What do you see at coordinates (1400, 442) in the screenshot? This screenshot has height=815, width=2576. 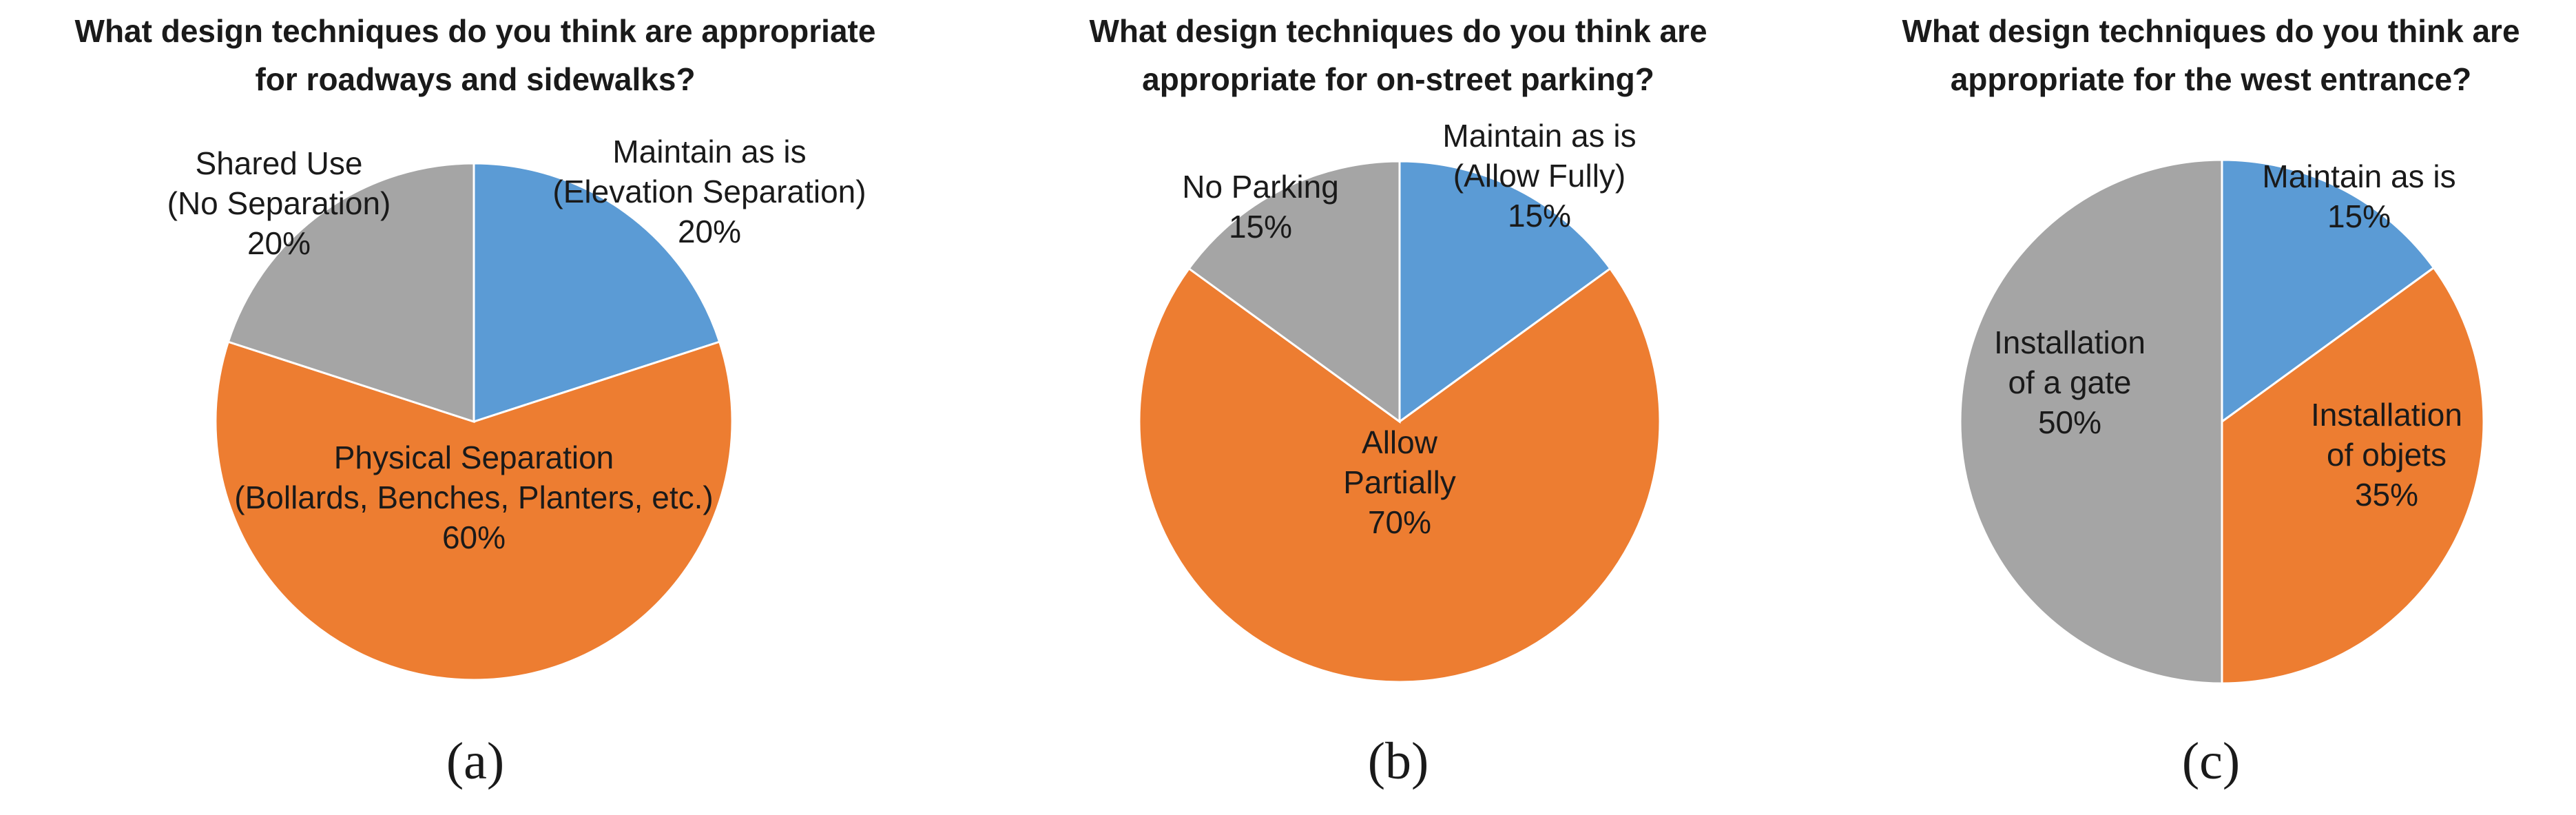 I see `slice-label-line: Allow` at bounding box center [1400, 442].